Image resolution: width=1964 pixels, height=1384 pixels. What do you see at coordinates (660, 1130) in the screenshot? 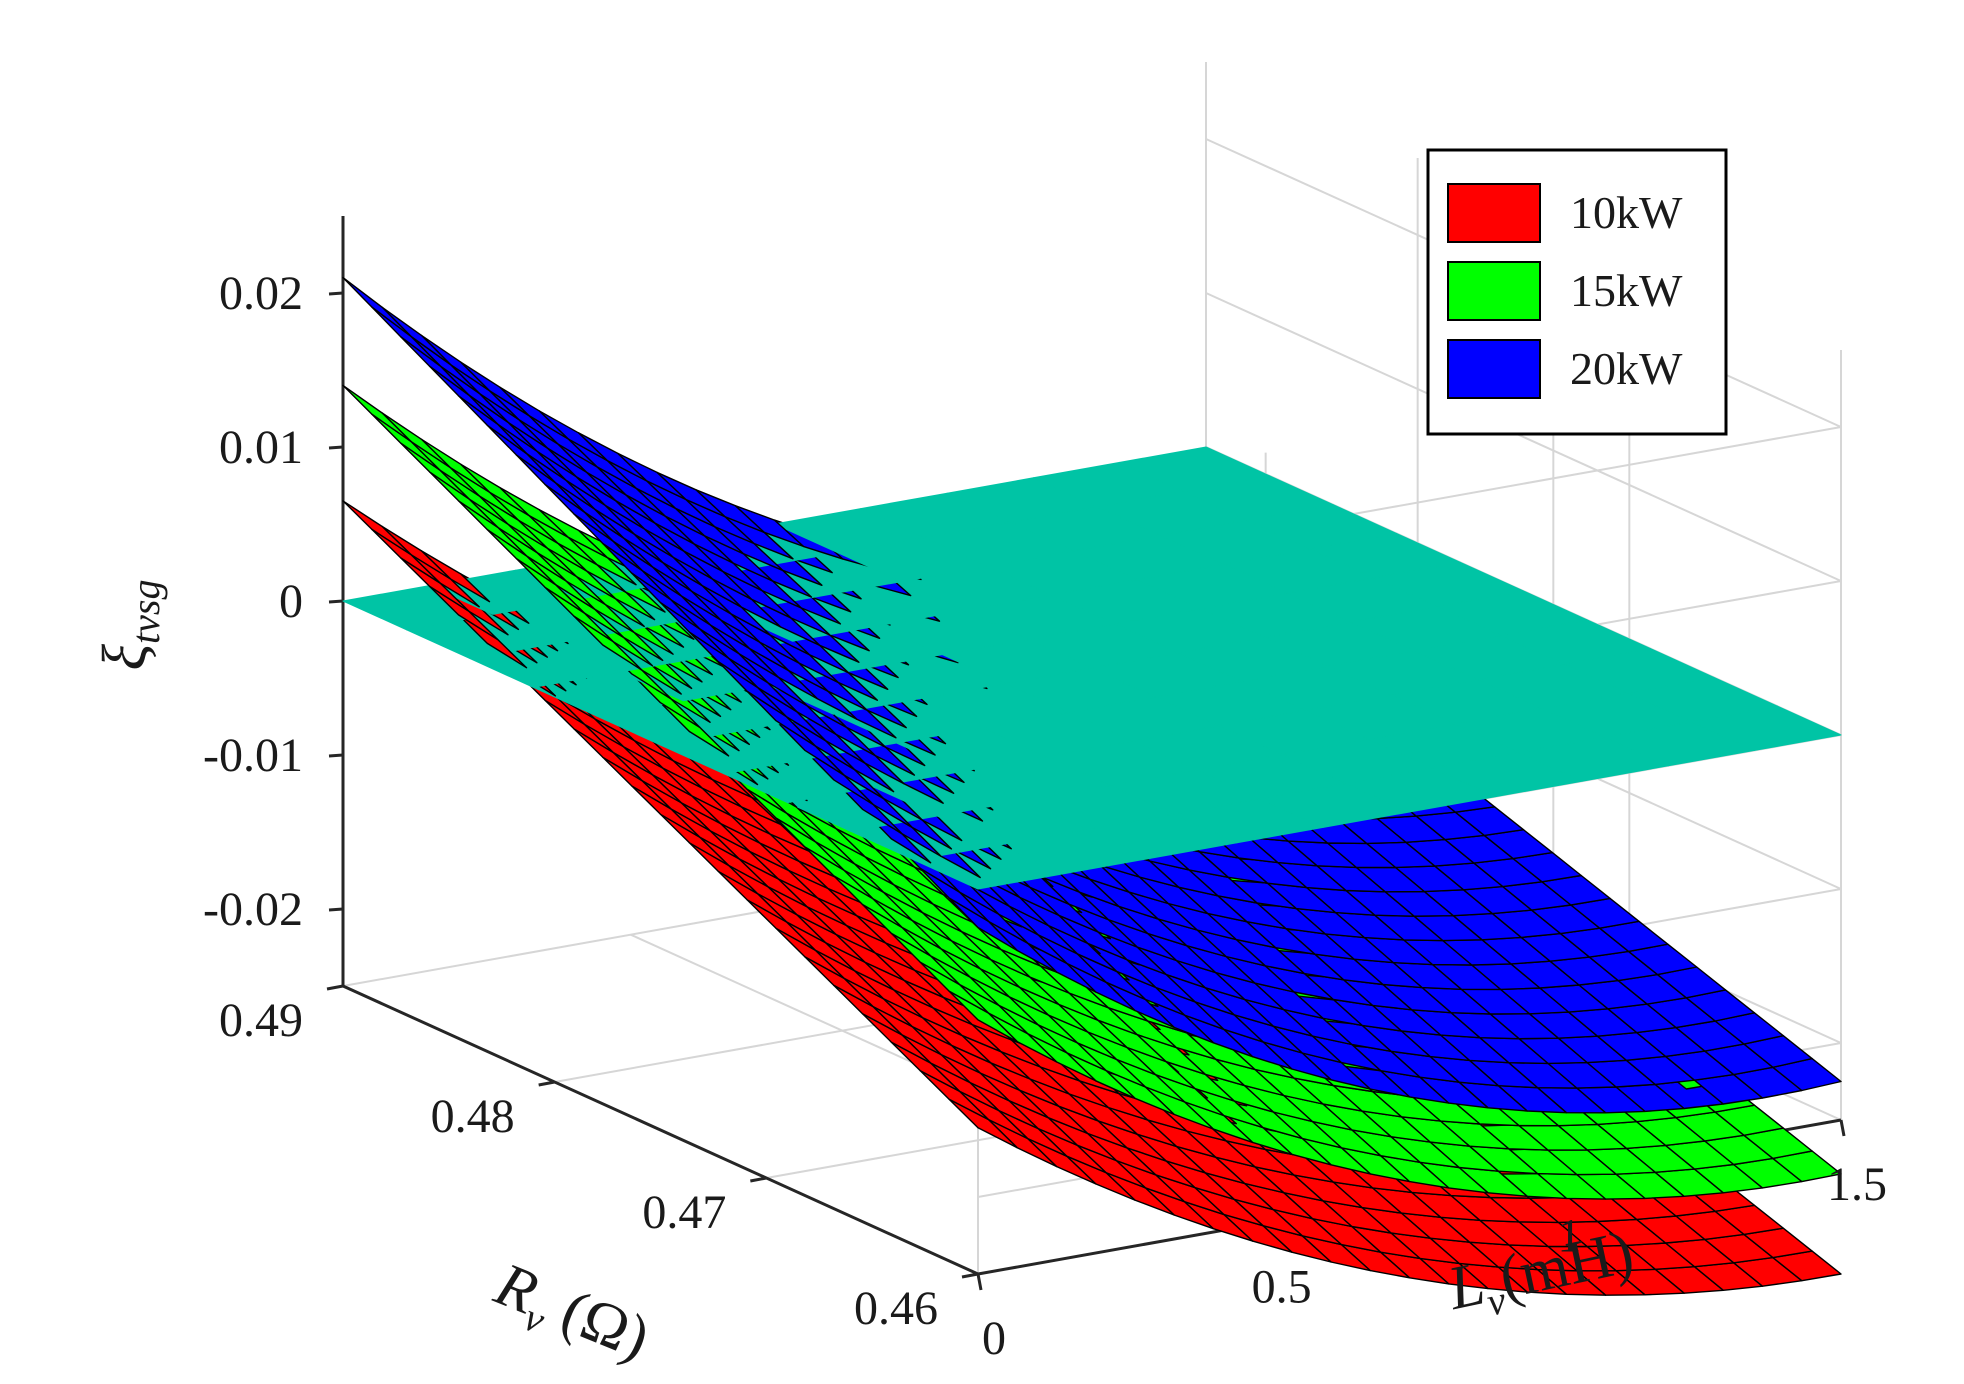
I see `r-axis-line` at bounding box center [660, 1130].